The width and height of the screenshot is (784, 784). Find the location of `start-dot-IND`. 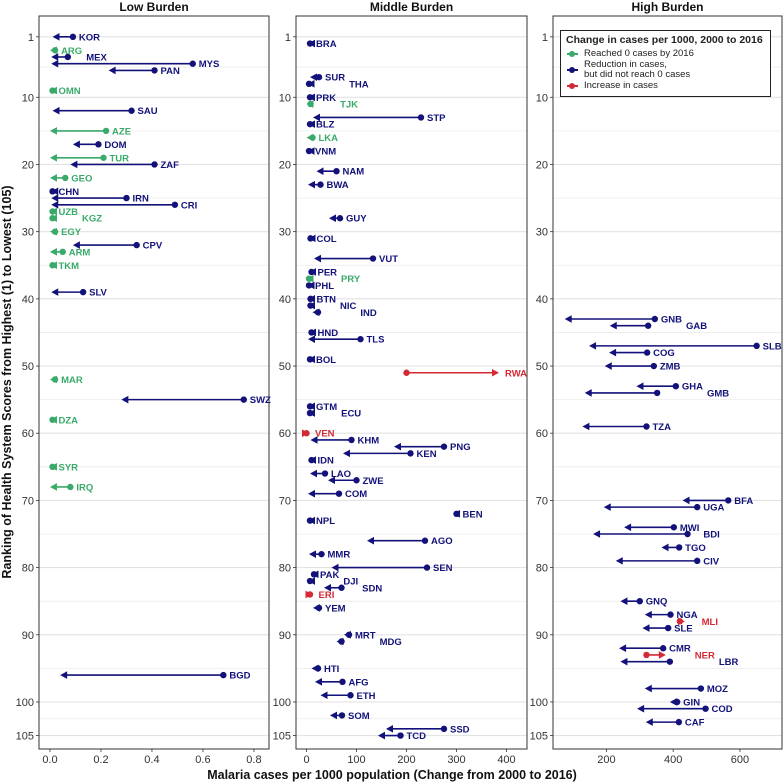

start-dot-IND is located at coordinates (318, 312).